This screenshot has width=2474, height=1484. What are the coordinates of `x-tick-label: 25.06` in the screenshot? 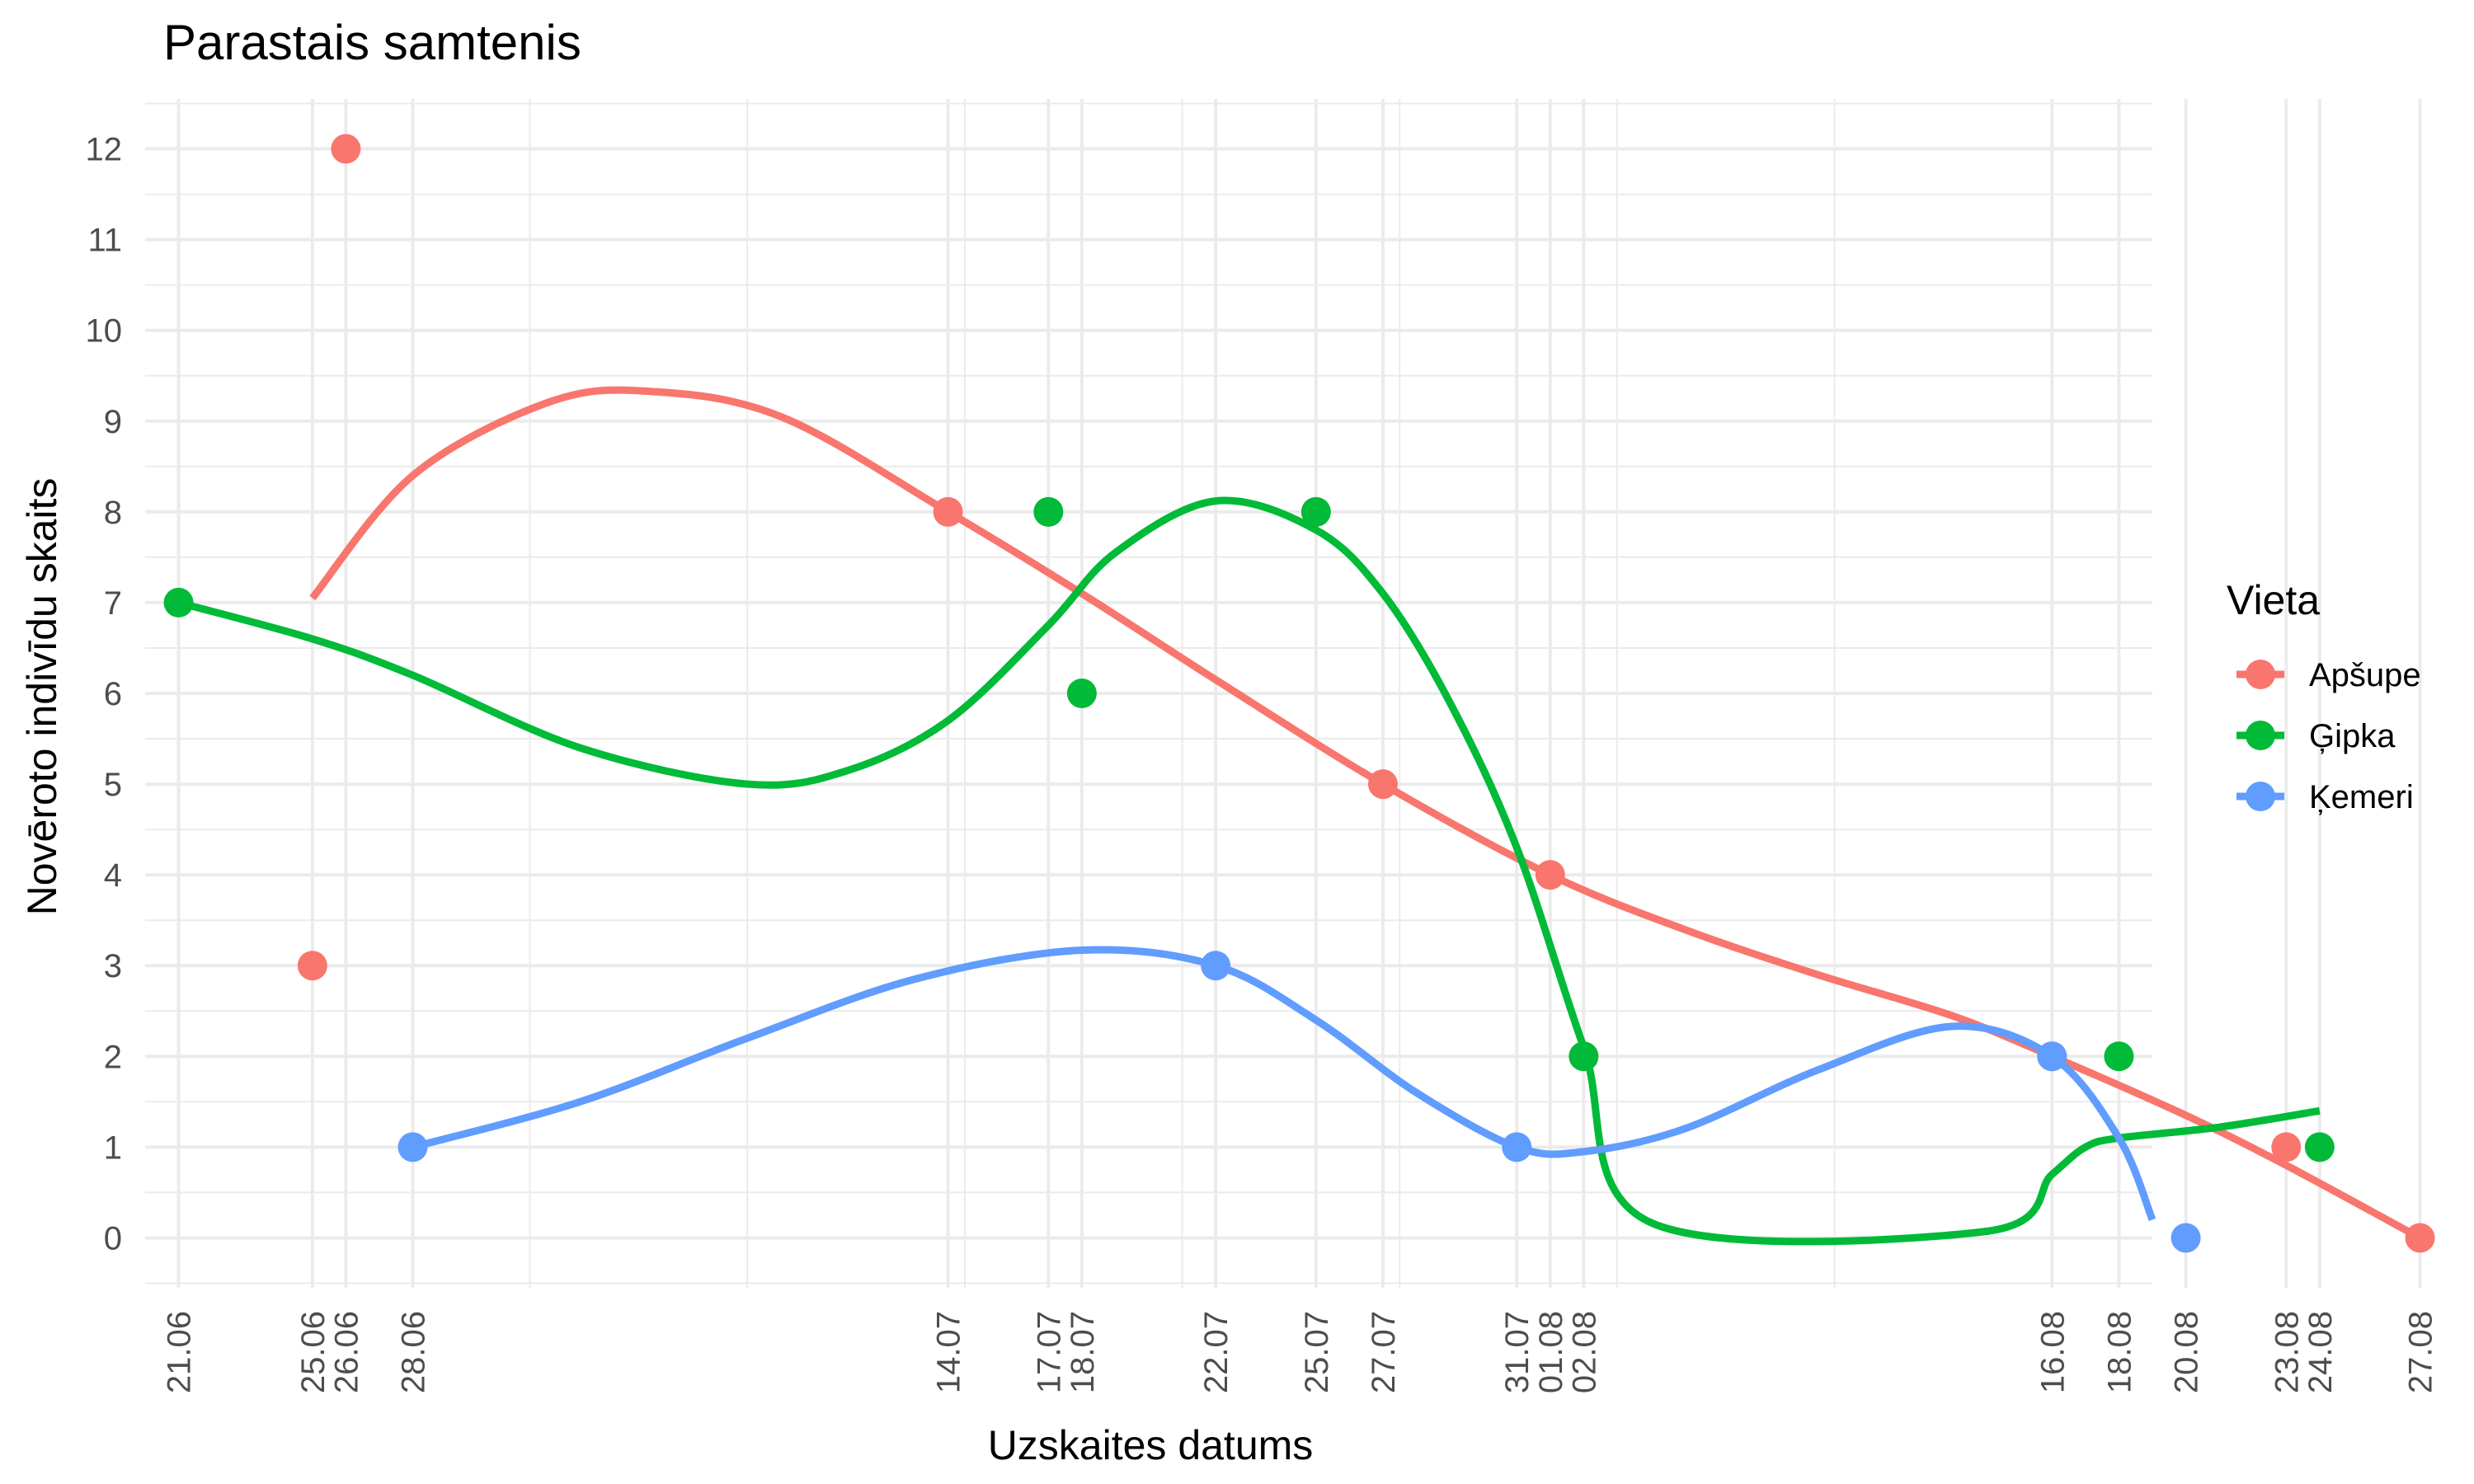 It's located at (313, 1352).